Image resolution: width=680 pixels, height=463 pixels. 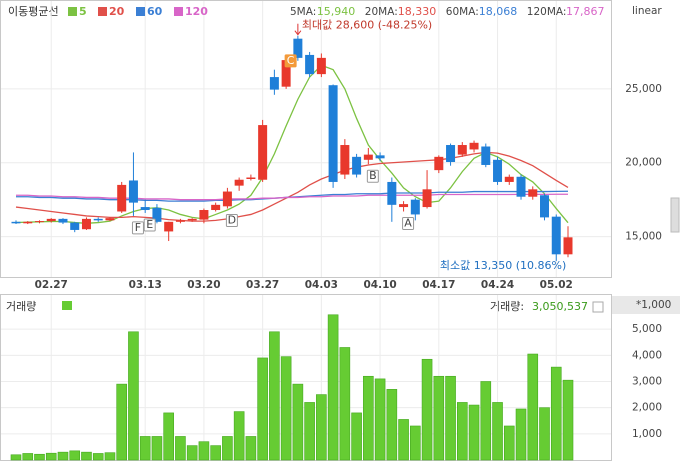 What do you see at coordinates (556, 285) in the screenshot?
I see `x-tick-label: 05.02` at bounding box center [556, 285].